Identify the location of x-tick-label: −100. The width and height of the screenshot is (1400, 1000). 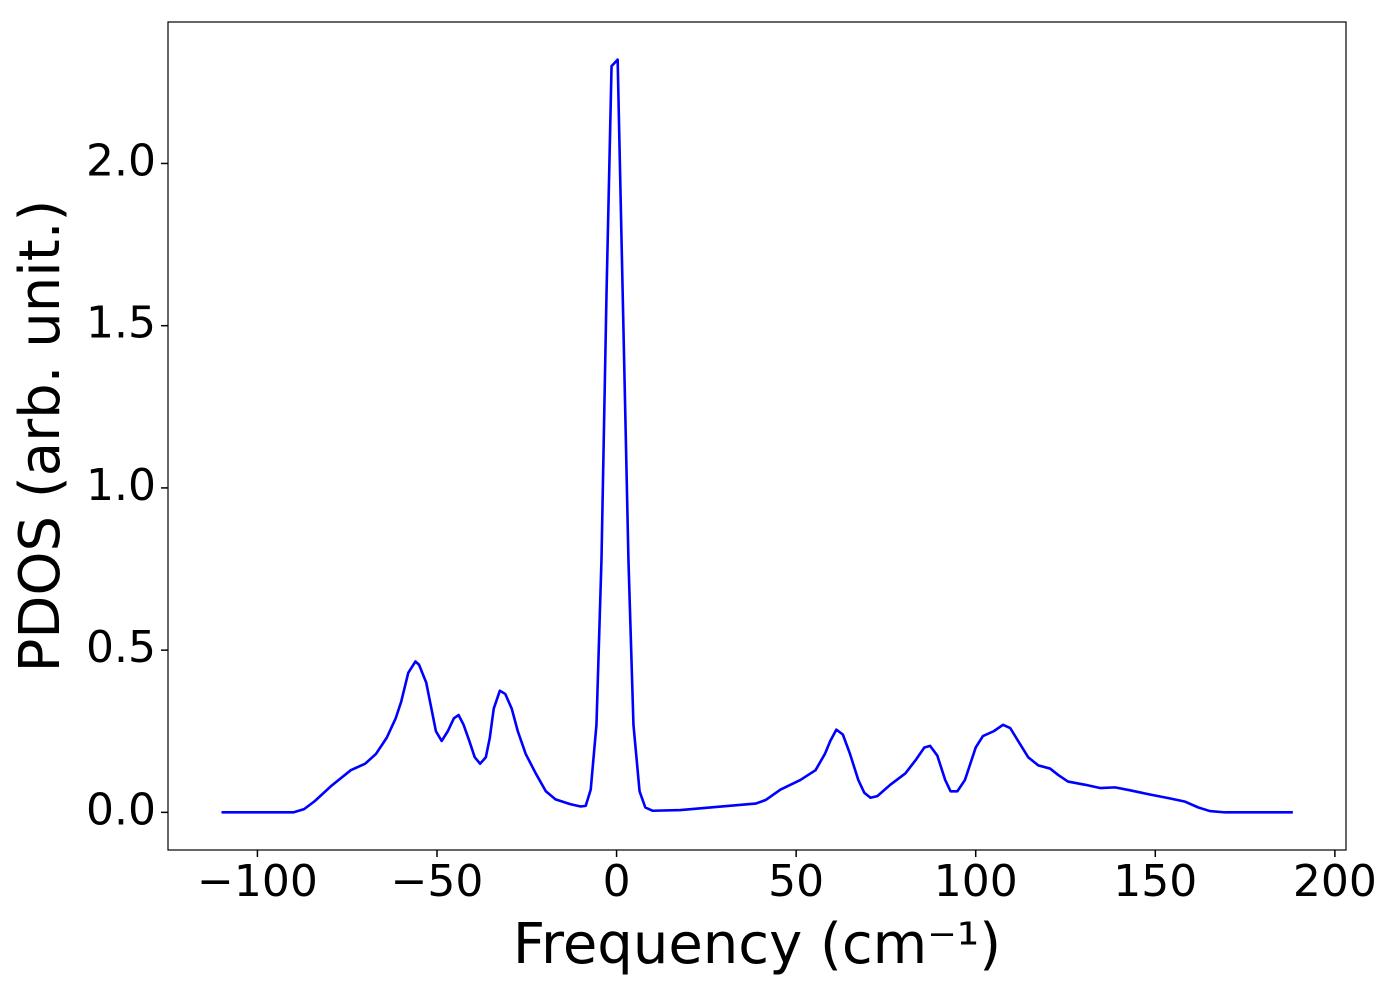
(257, 881).